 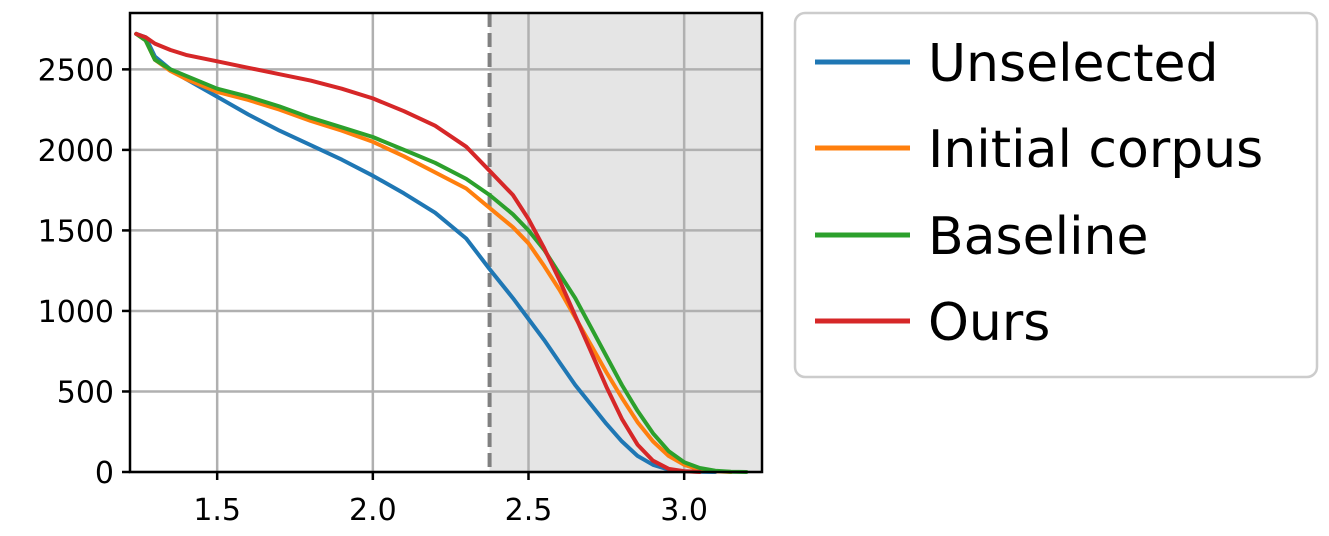 I want to click on y-tick-label: 500, so click(x=85, y=392).